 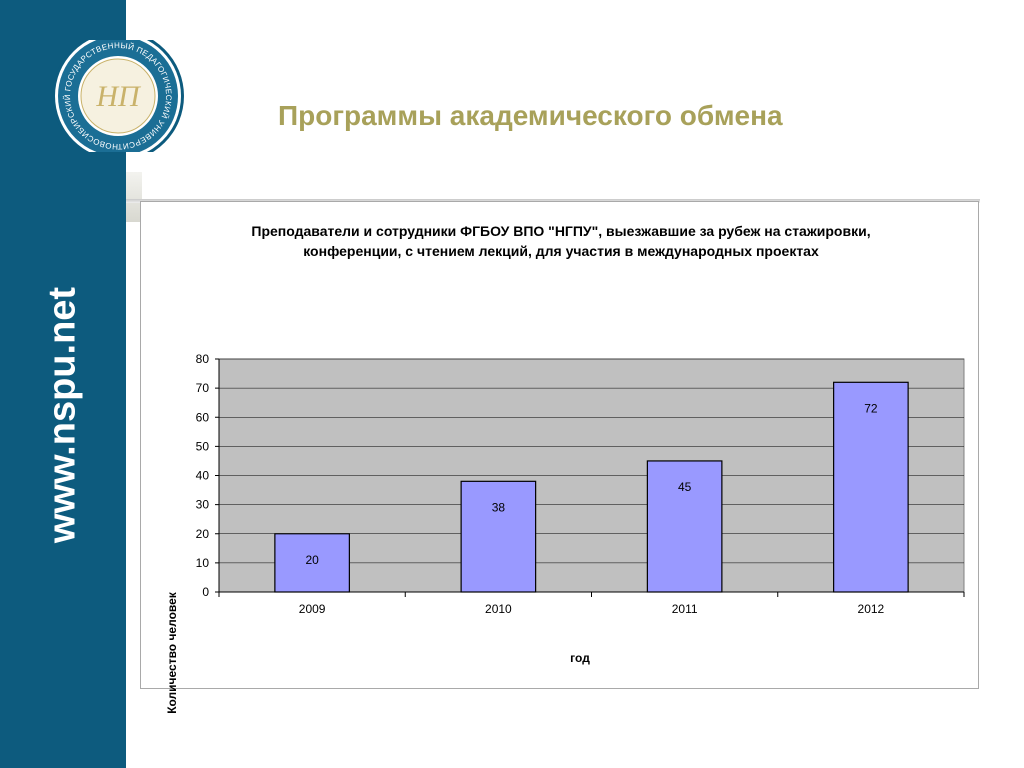 What do you see at coordinates (172, 653) in the screenshot?
I see `y-axis-label: Количество человек` at bounding box center [172, 653].